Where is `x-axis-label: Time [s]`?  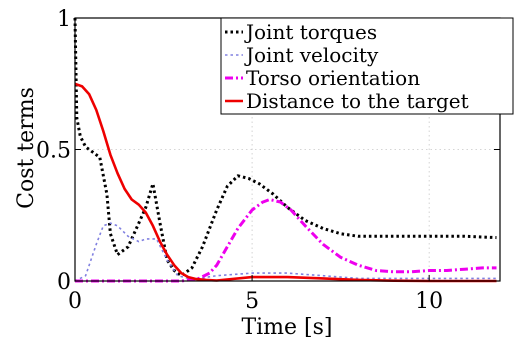 x-axis-label: Time [s] is located at coordinates (286, 326).